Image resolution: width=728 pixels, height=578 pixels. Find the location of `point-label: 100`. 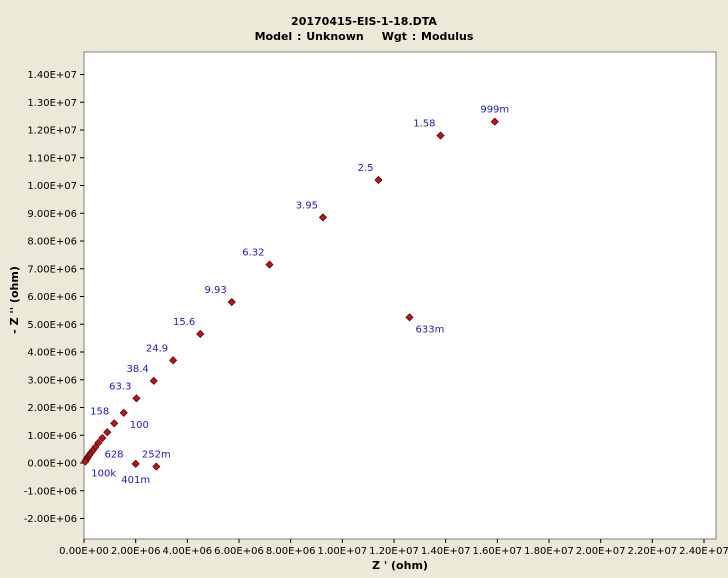

point-label: 100 is located at coordinates (139, 425).